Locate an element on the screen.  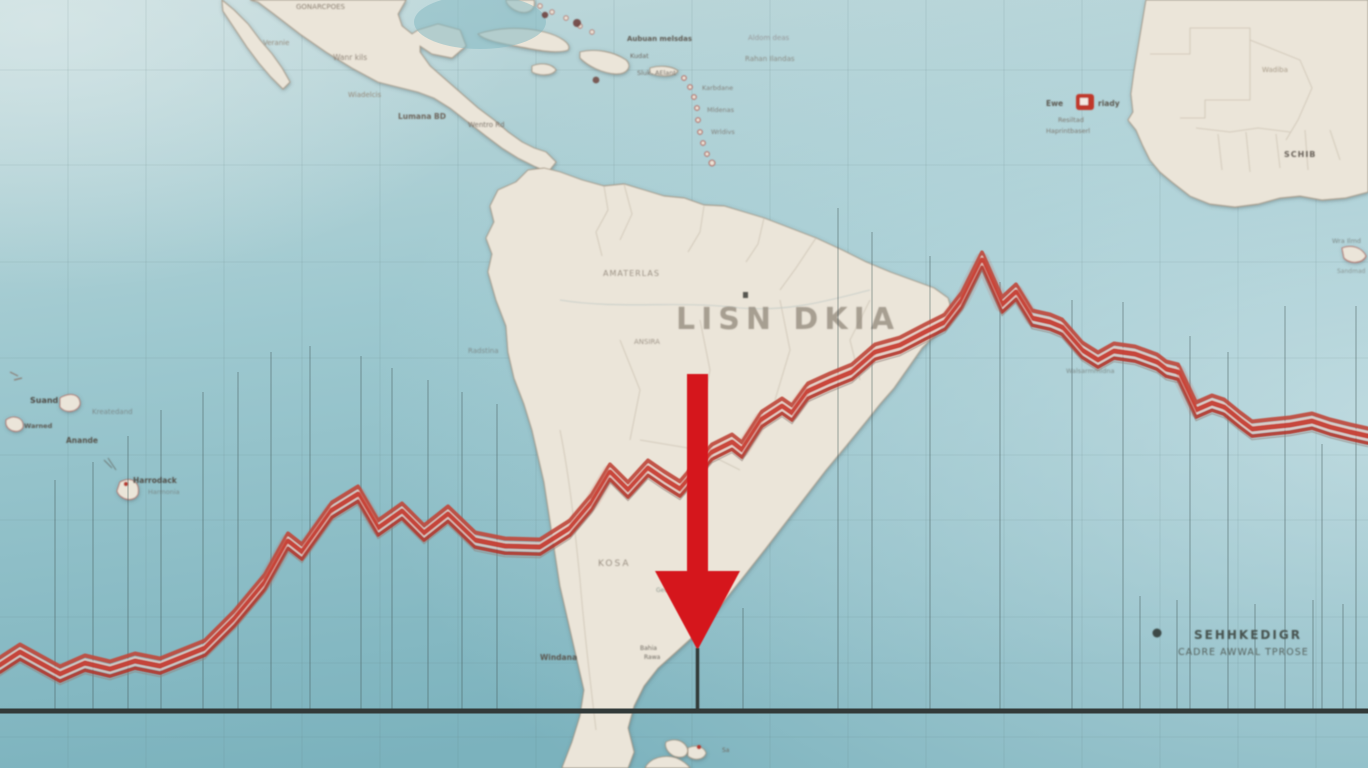
map-label: KOSA is located at coordinates (614, 564).